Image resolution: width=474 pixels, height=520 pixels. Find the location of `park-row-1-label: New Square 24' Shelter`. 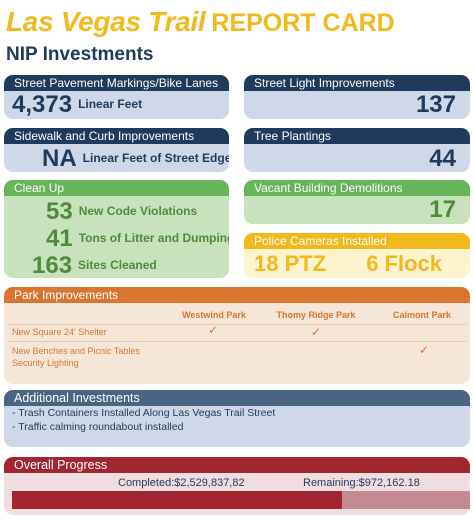

park-row-1-label: New Square 24' Shelter is located at coordinates (59, 332).